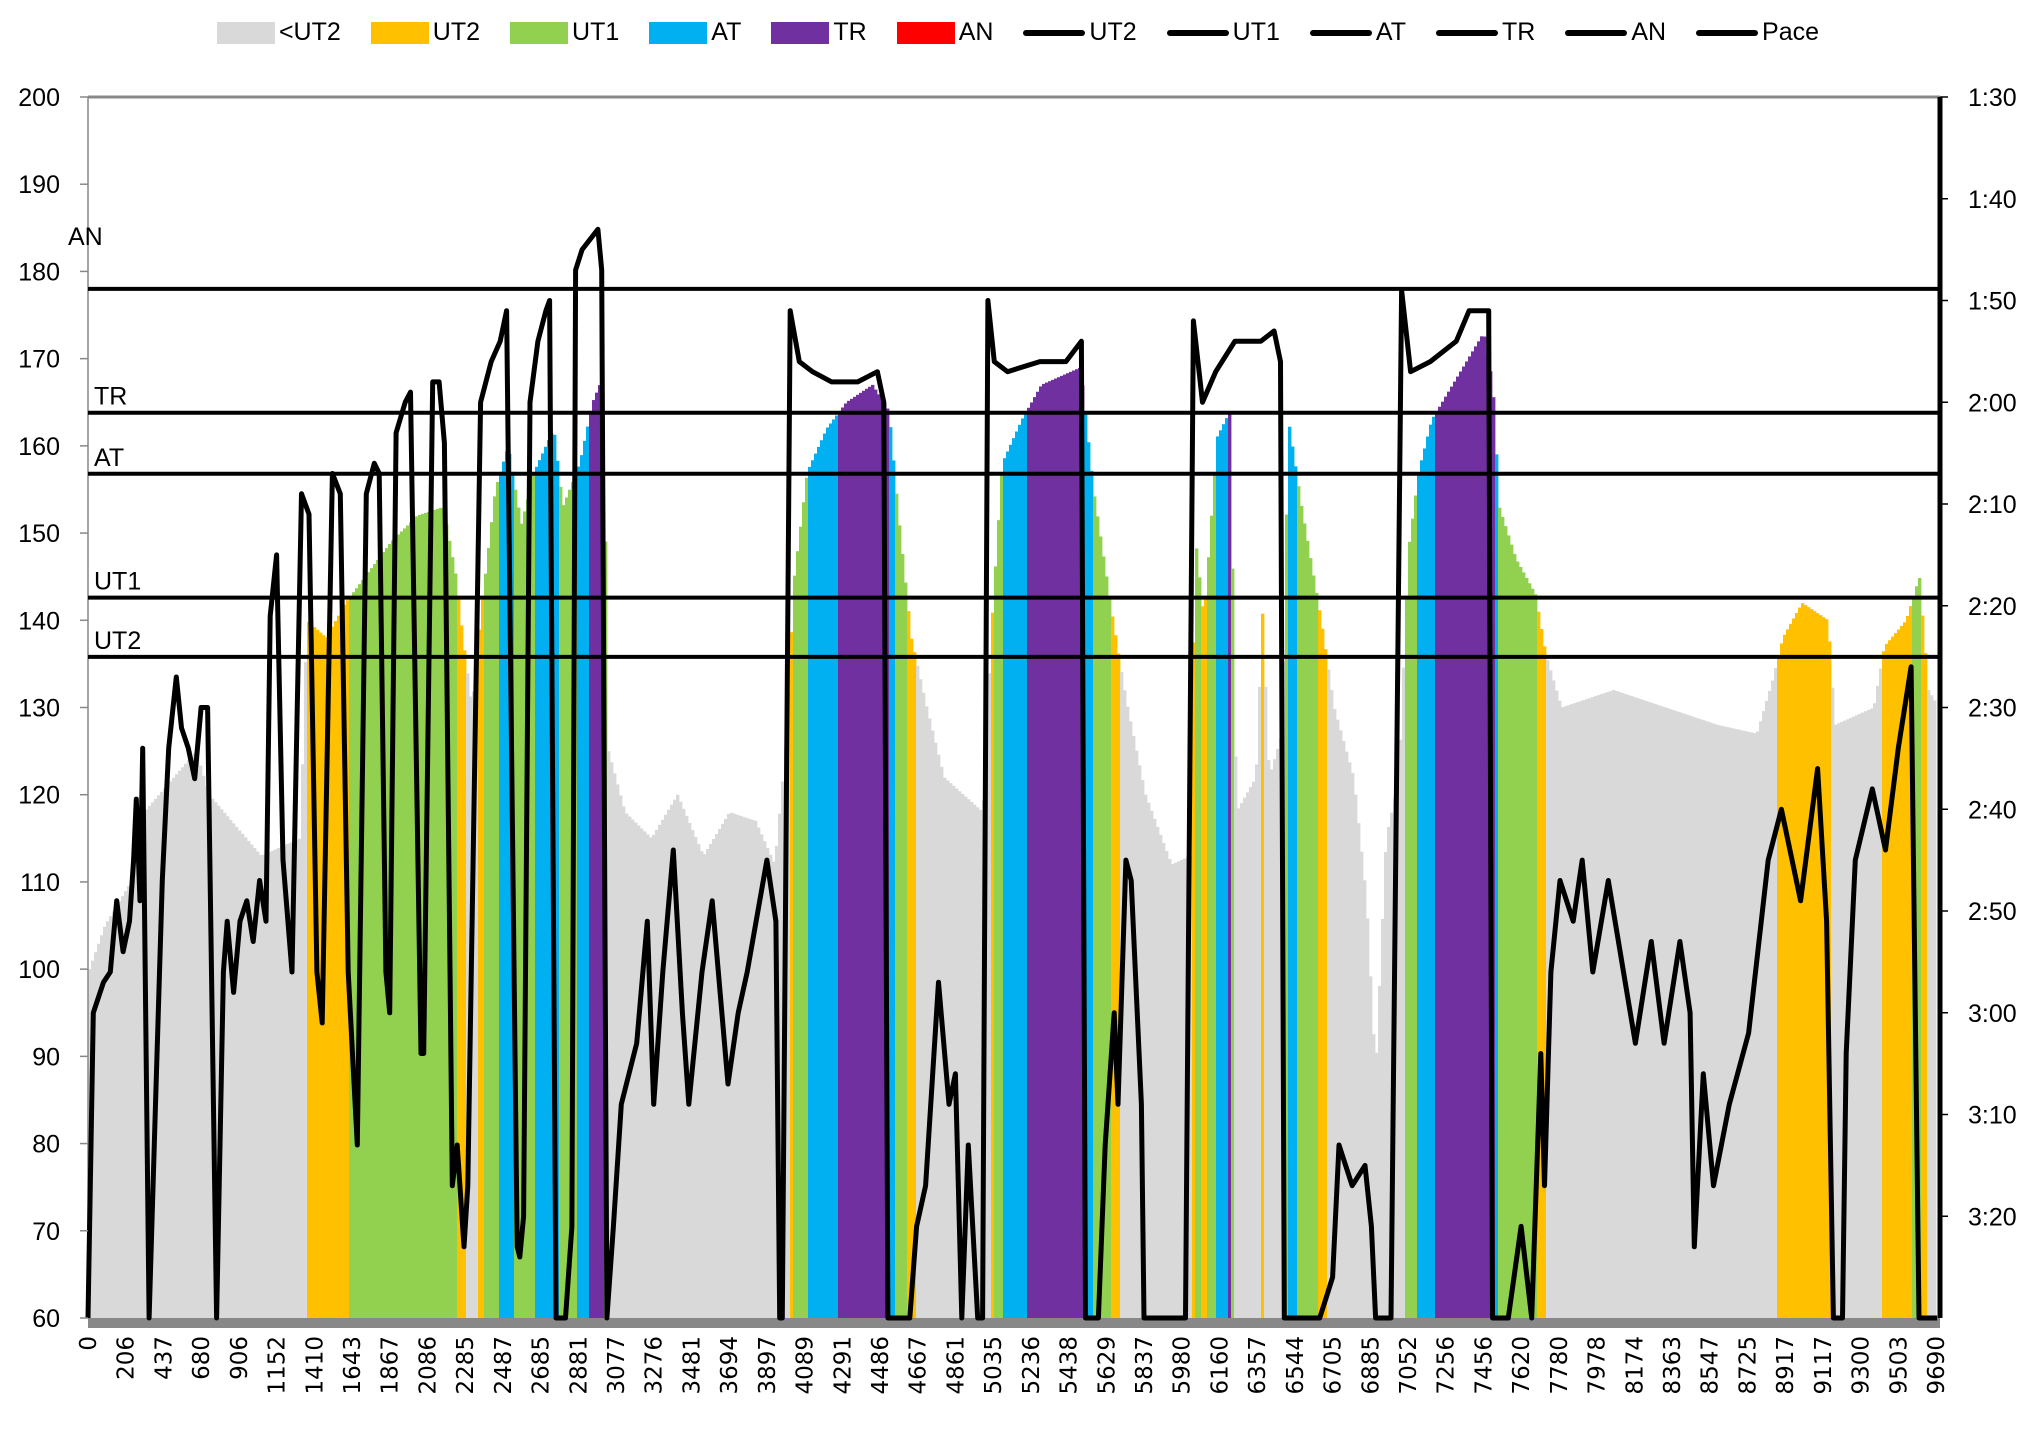  What do you see at coordinates (1371, 1365) in the screenshot?
I see `x-tick-label: 6885` at bounding box center [1371, 1365].